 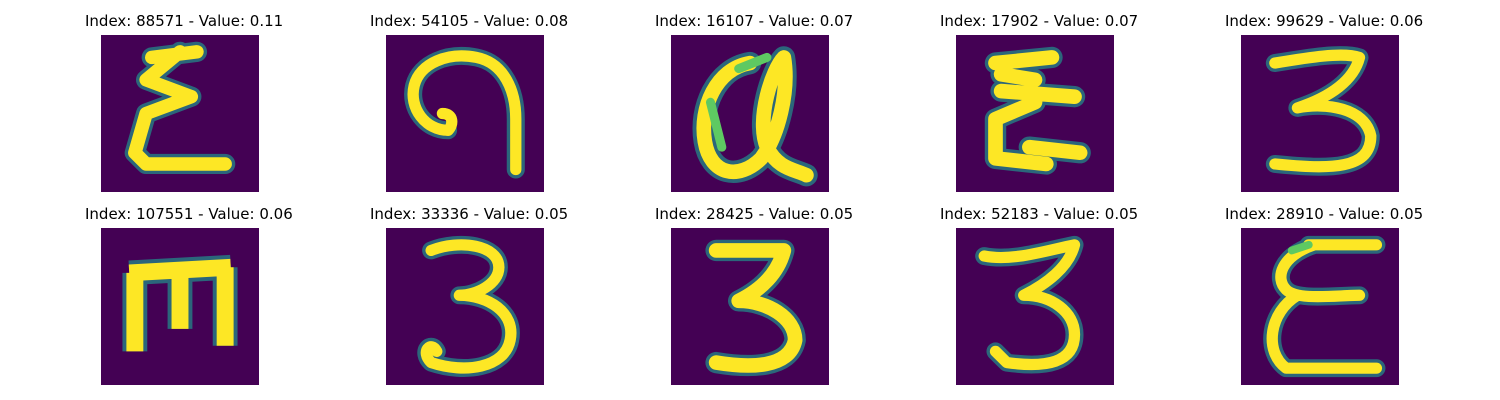 What do you see at coordinates (469, 214) in the screenshot?
I see `panel-title: Index: 33336 - Value: 0.05` at bounding box center [469, 214].